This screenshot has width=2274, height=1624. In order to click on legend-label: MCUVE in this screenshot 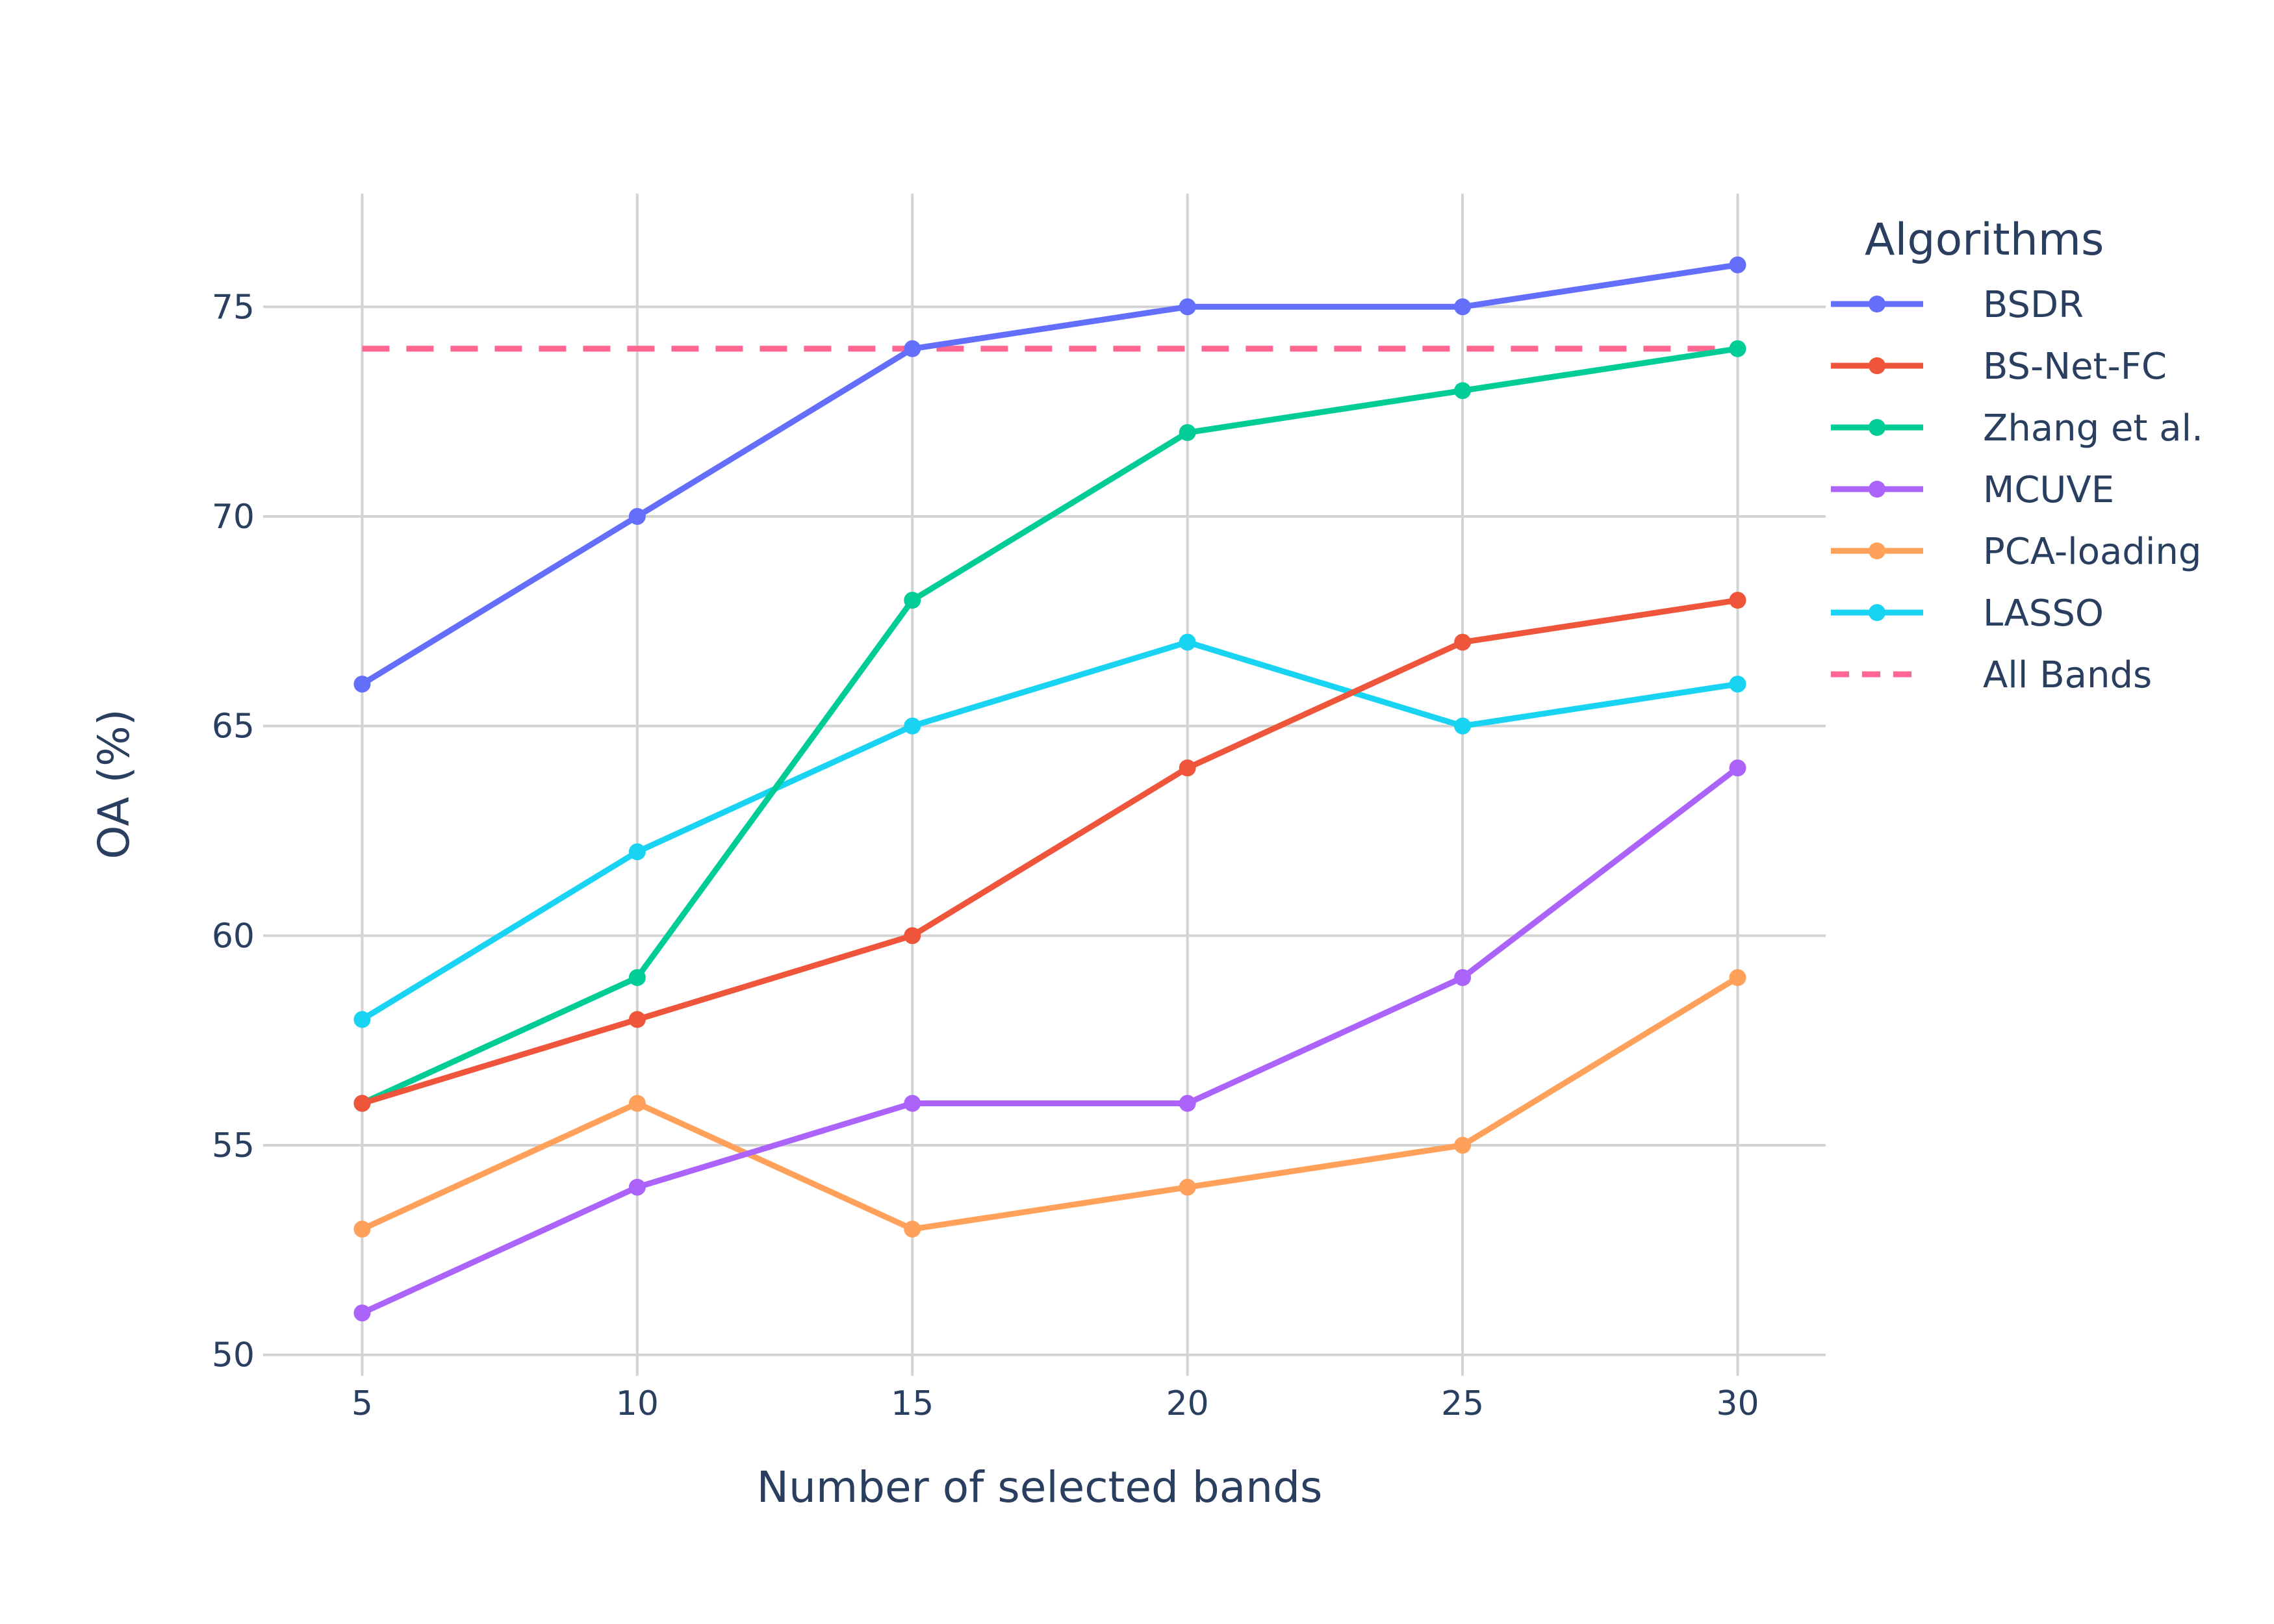, I will do `click(2048, 490)`.